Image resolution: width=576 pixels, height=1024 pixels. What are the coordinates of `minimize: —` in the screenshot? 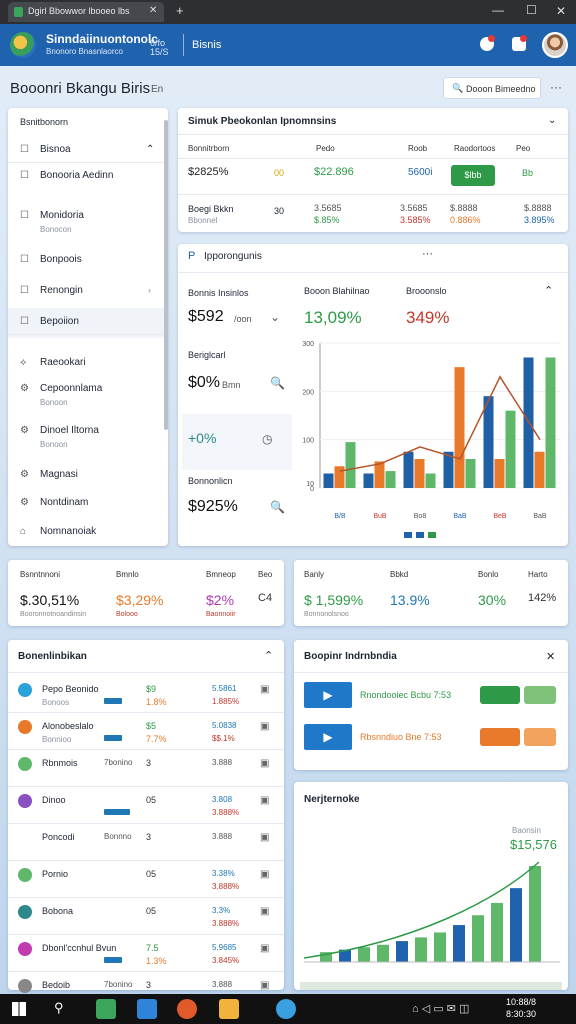 It's located at (498, 10).